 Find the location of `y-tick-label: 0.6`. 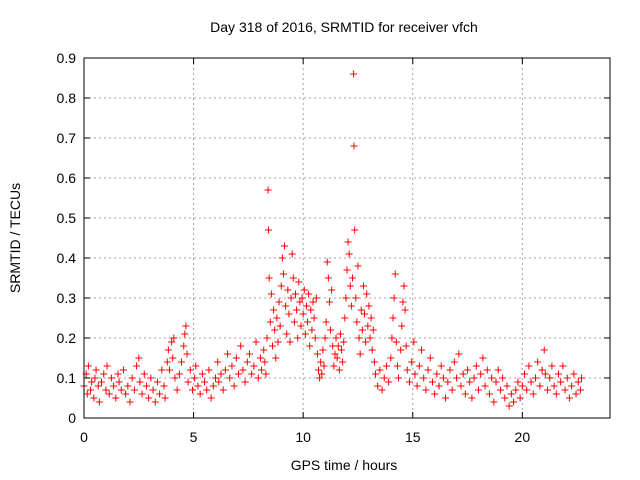

y-tick-label: 0.6 is located at coordinates (67, 178).